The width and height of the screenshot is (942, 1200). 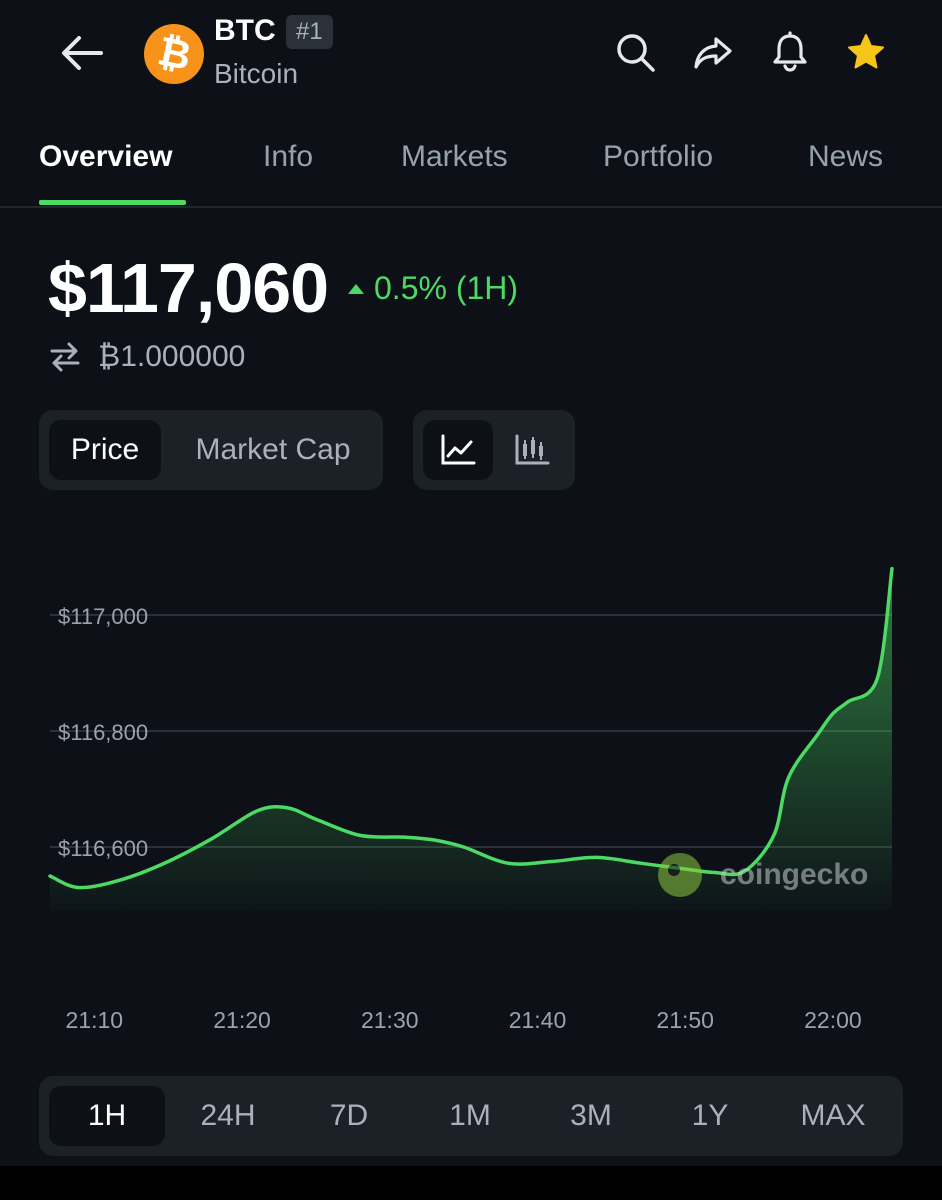 I want to click on share-icon, so click(x=713, y=53).